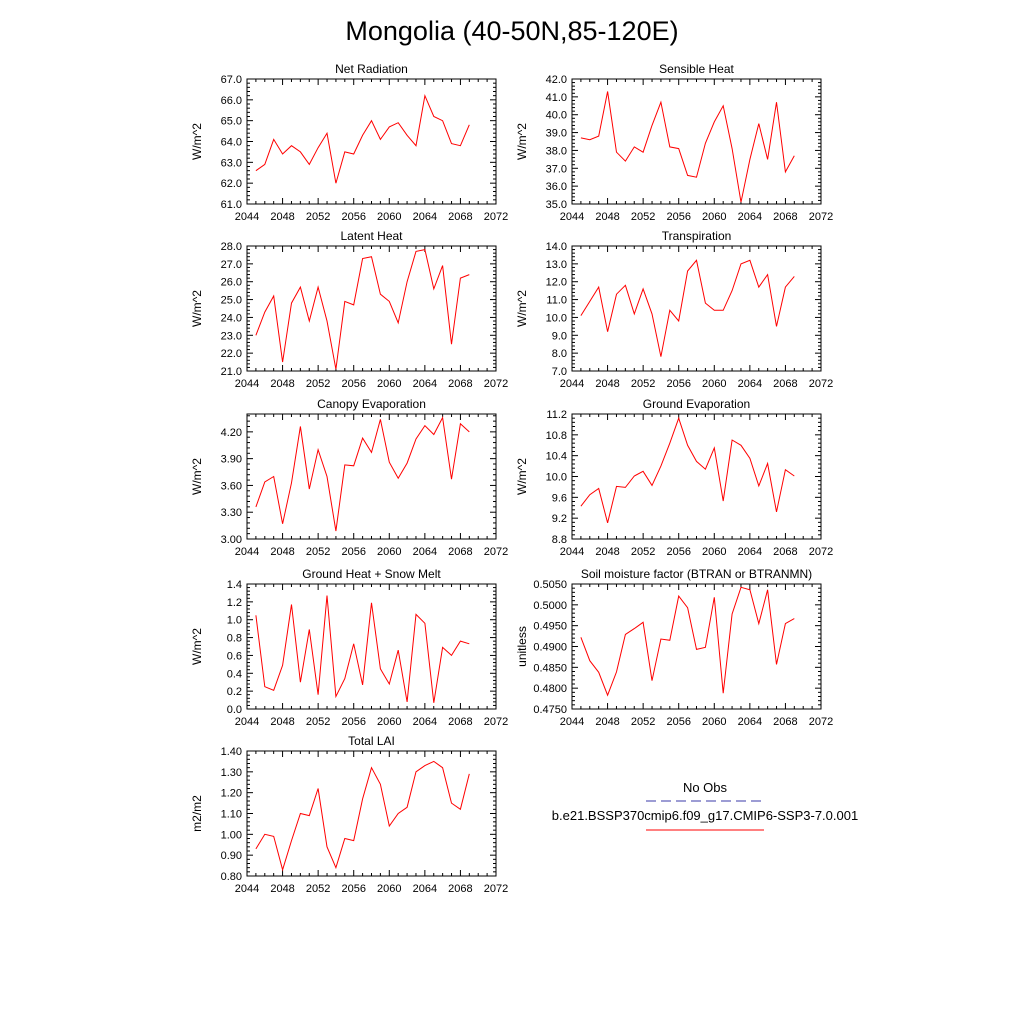 This screenshot has height=1024, width=1024. I want to click on panel-title: Transpiration, so click(697, 236).